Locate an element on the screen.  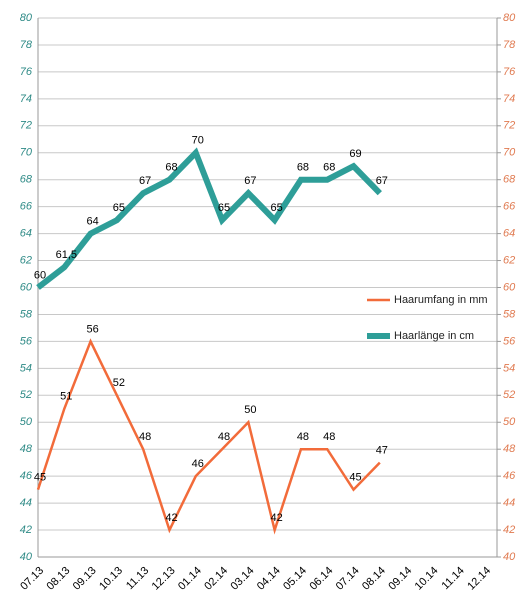
y-tick-label: 78 is located at coordinates (26, 45).